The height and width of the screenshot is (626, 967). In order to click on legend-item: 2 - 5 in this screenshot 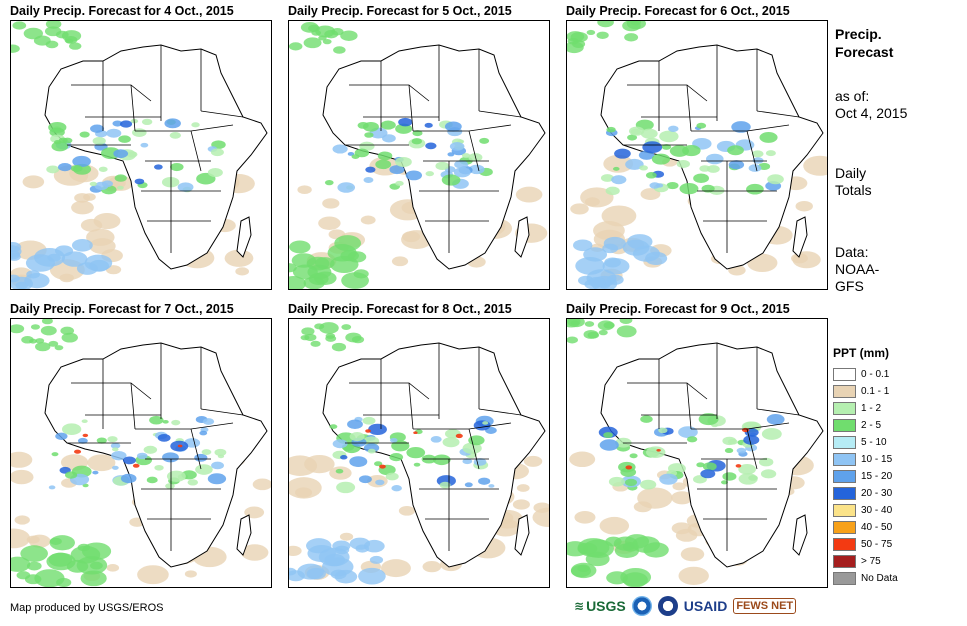, I will do `click(865, 425)`.